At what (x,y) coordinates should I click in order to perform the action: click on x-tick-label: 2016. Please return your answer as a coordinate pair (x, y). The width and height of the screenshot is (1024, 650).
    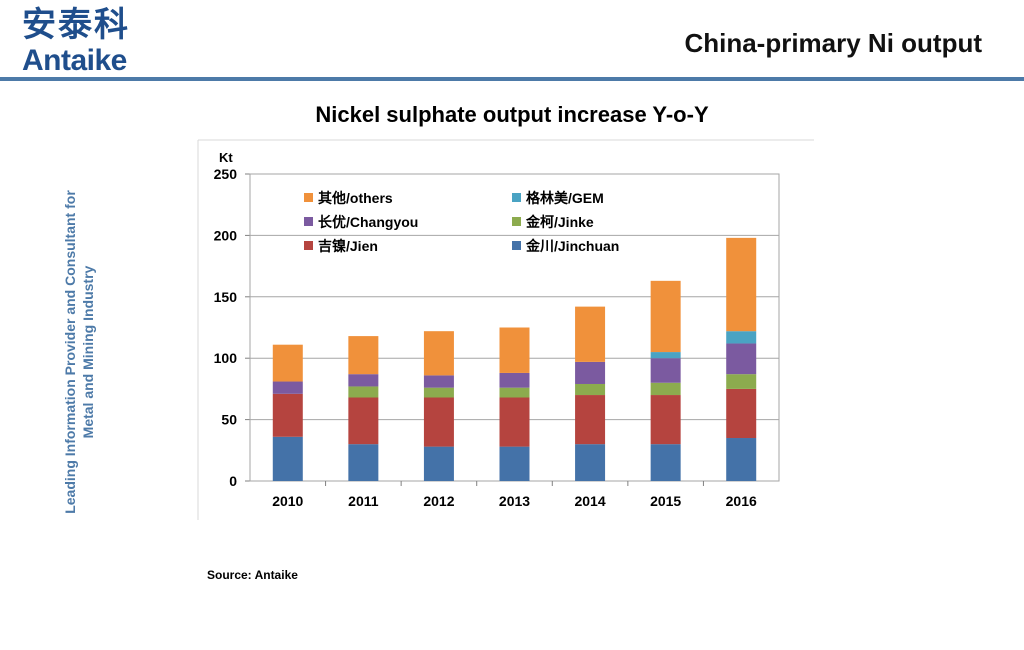
    Looking at the image, I should click on (741, 501).